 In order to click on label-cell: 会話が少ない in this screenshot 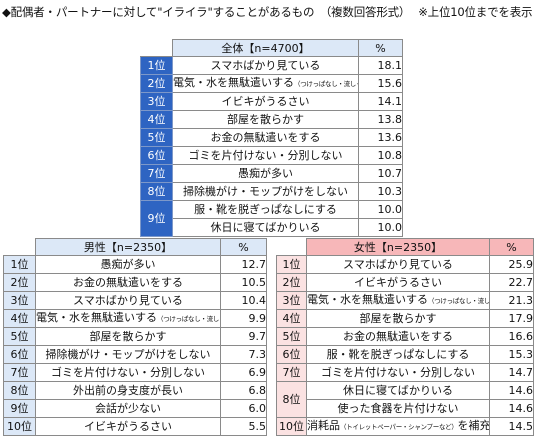, I will do `click(128, 408)`.